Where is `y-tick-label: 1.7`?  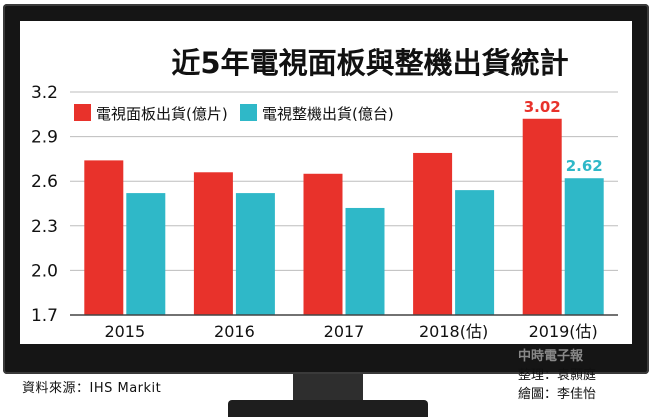 y-tick-label: 1.7 is located at coordinates (44, 316).